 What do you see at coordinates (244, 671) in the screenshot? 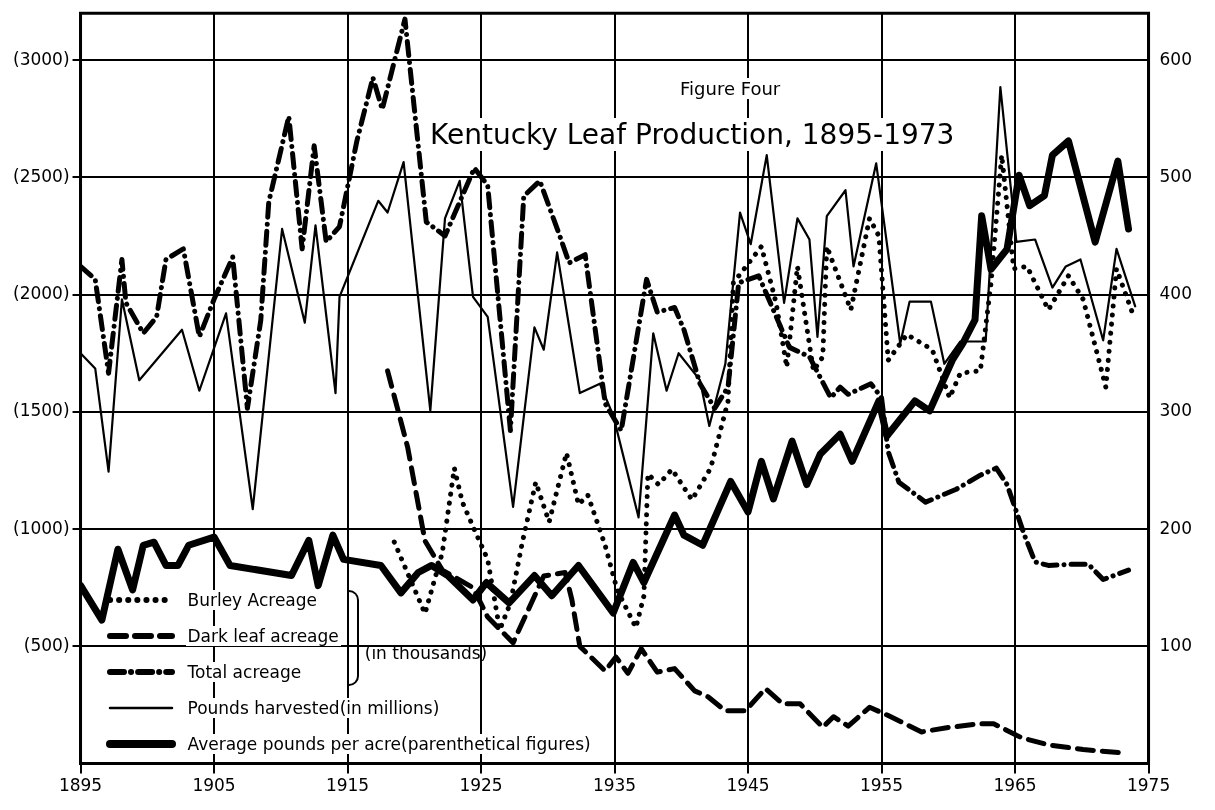
I see `legend-label: Total acreage` at bounding box center [244, 671].